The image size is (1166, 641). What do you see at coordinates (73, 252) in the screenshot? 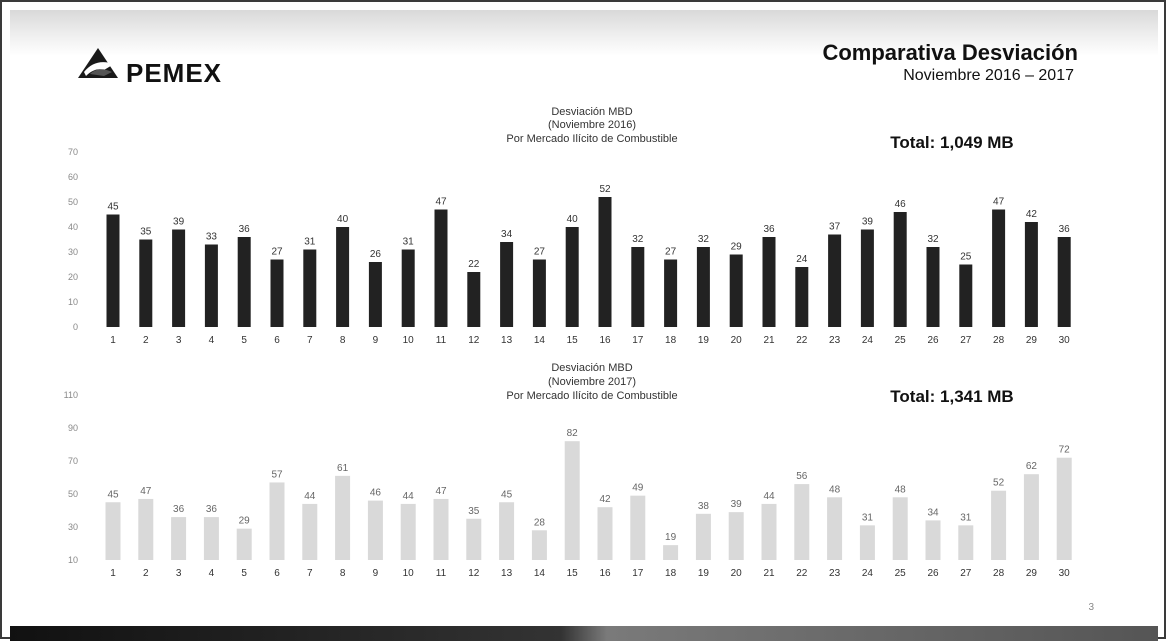
I see `chart-2016-ytick: 30` at bounding box center [73, 252].